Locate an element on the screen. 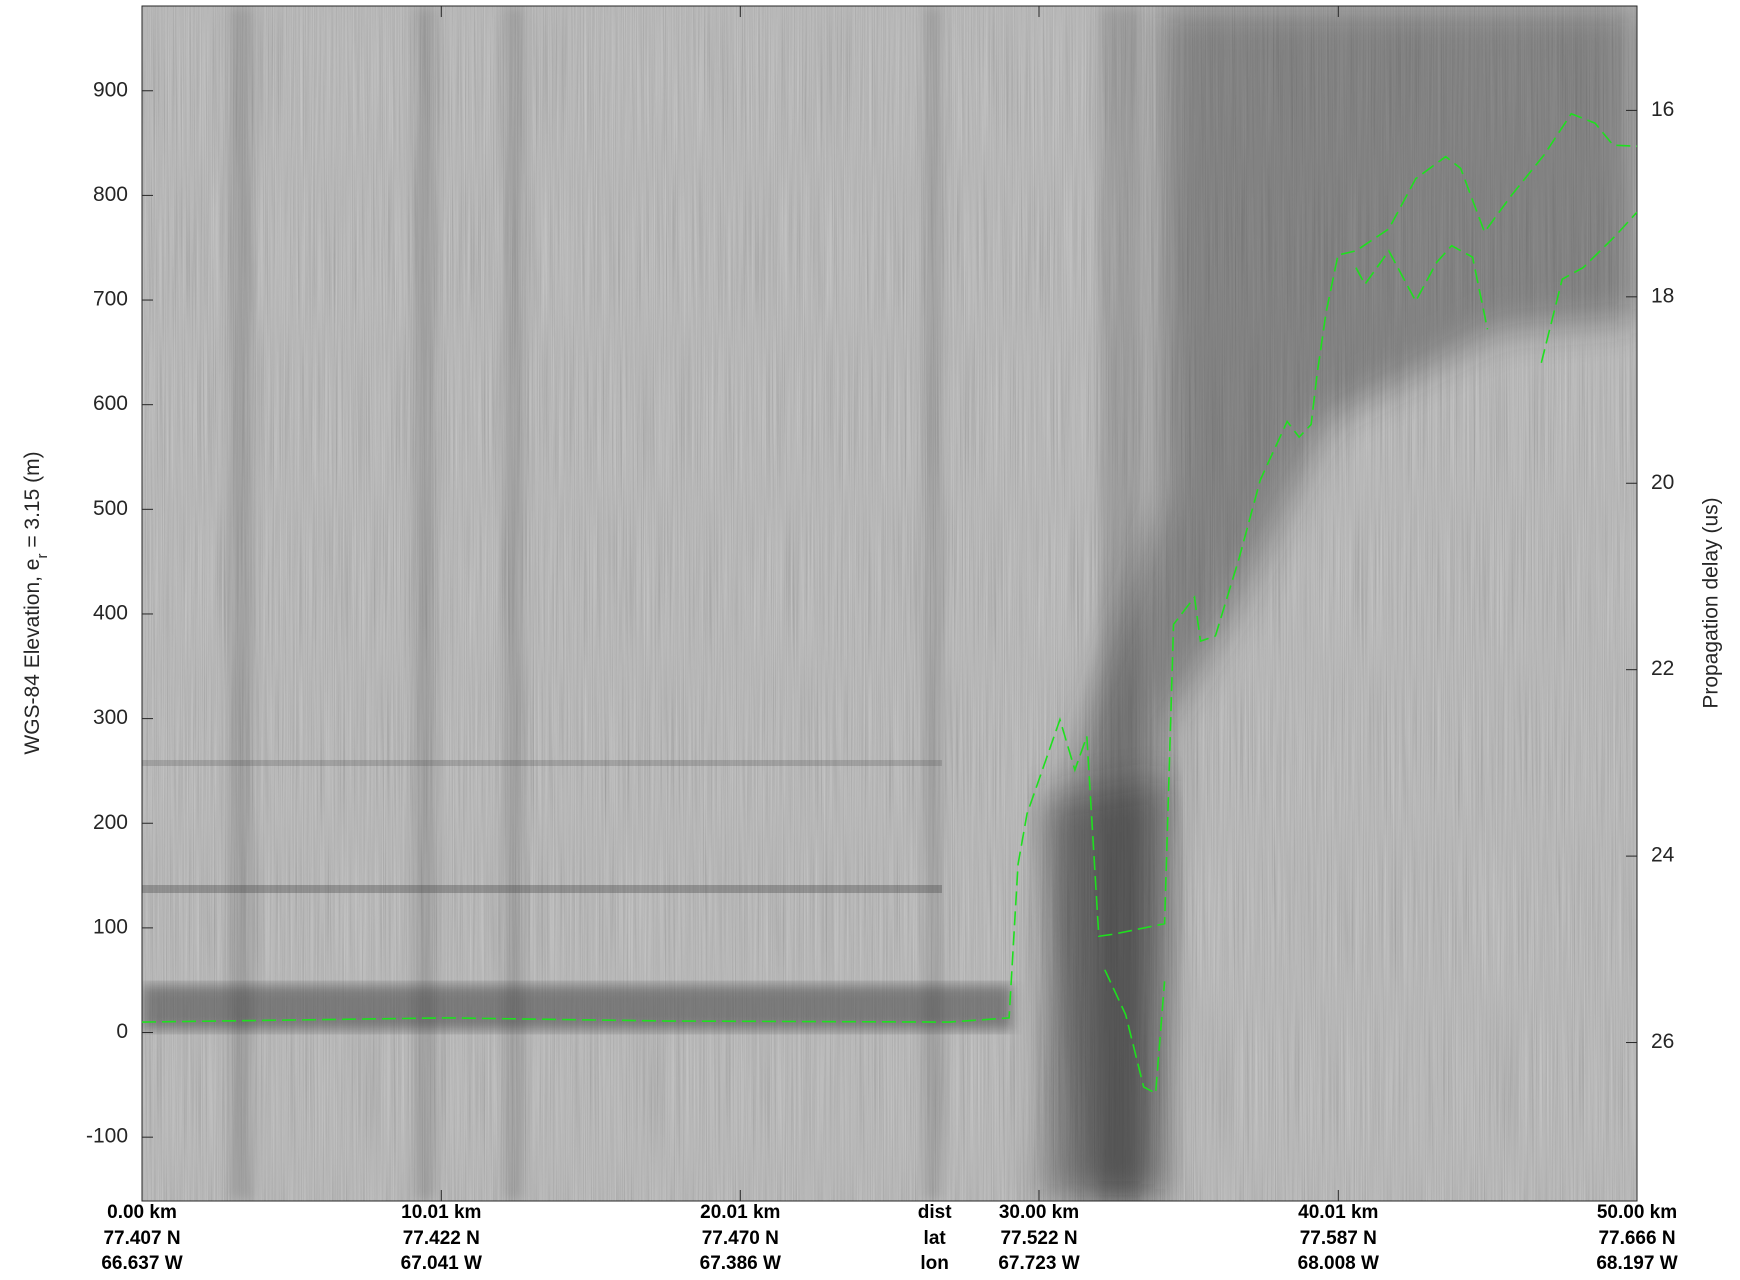 Image resolution: width=1740 pixels, height=1280 pixels. y-label-suffix: = 3.15 (m) is located at coordinates (32, 502).